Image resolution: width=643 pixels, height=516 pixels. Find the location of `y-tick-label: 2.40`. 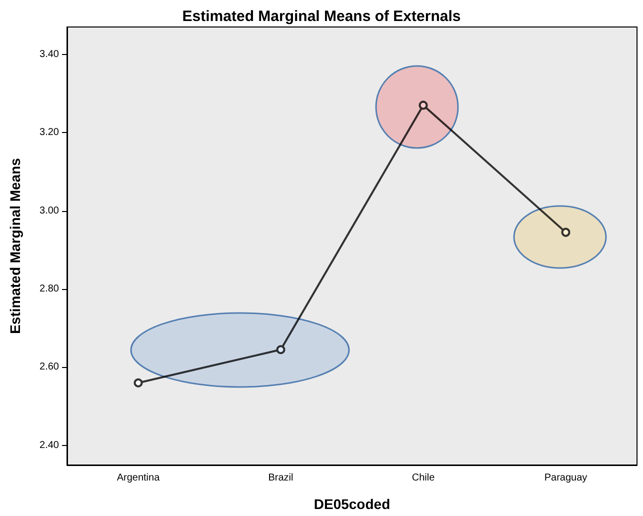

y-tick-label: 2.40 is located at coordinates (50, 445).